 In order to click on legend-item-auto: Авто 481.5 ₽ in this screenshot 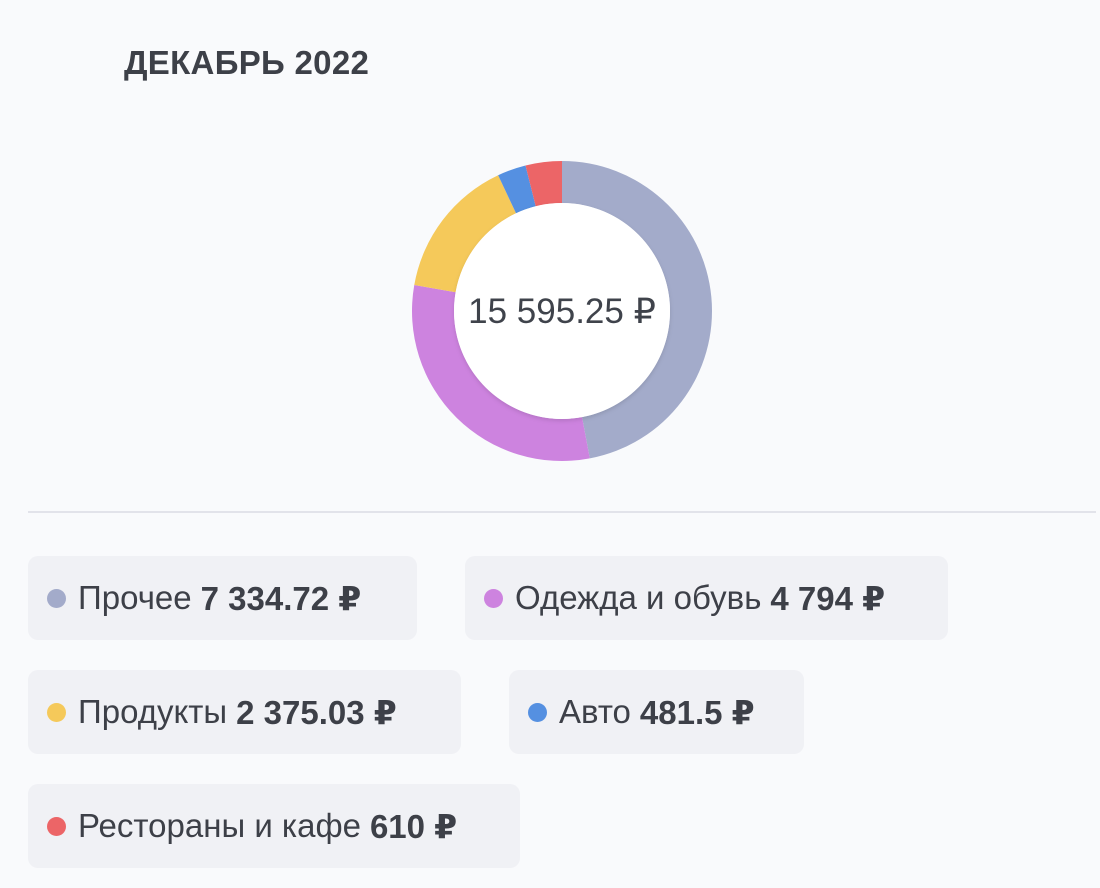, I will do `click(656, 712)`.